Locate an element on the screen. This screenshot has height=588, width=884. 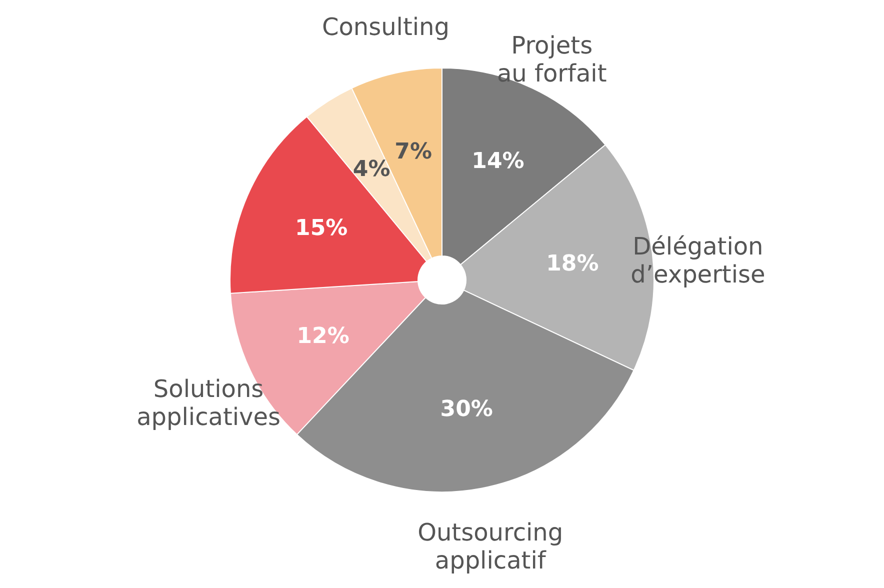
data-label: 12% is located at coordinates (323, 336).